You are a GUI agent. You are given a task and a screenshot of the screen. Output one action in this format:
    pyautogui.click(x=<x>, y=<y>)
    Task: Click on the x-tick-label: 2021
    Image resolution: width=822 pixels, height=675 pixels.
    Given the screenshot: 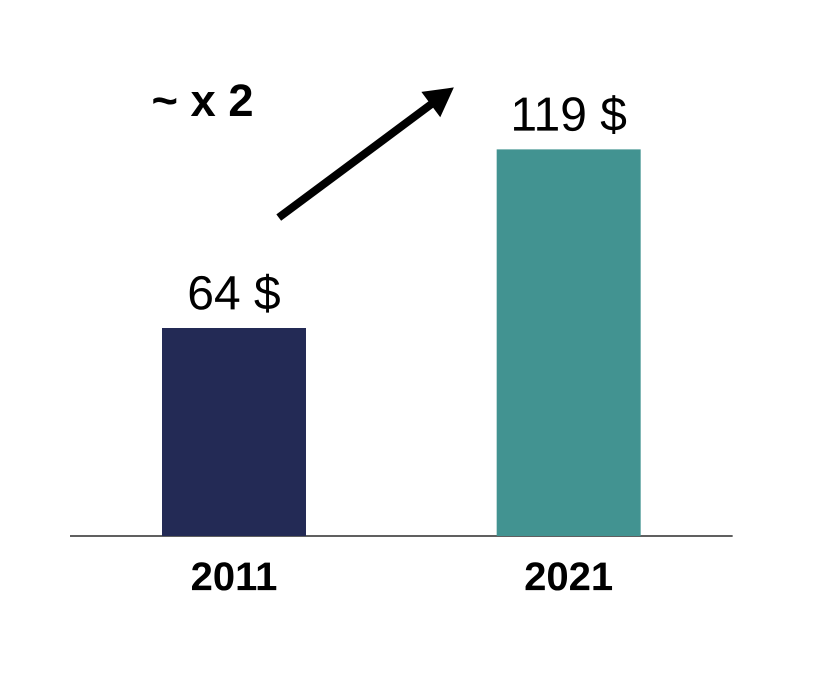 What is the action you would take?
    pyautogui.click(x=569, y=576)
    